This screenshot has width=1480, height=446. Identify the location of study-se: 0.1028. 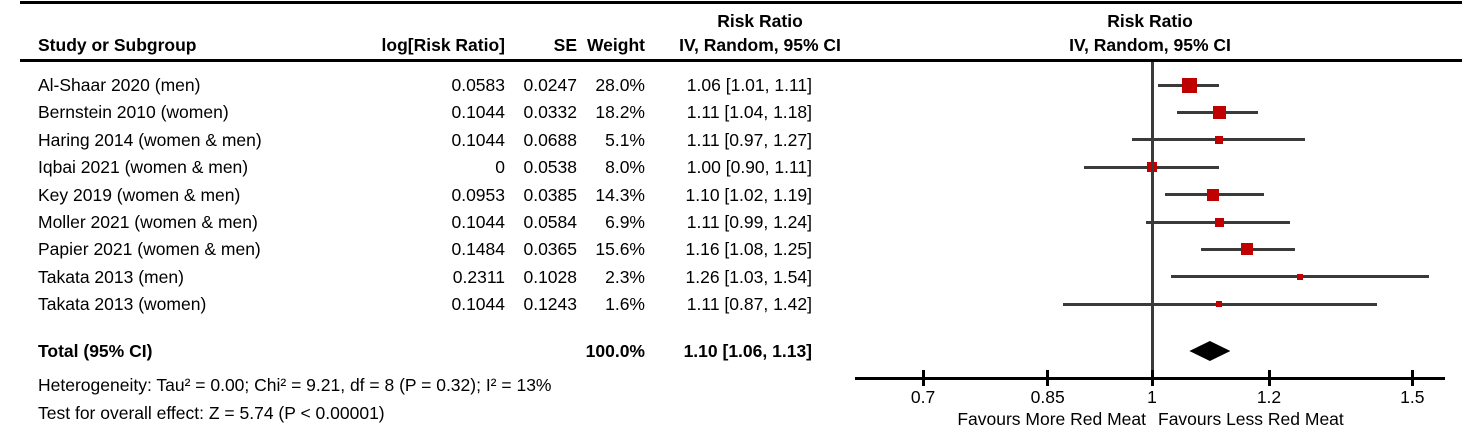
(550, 276).